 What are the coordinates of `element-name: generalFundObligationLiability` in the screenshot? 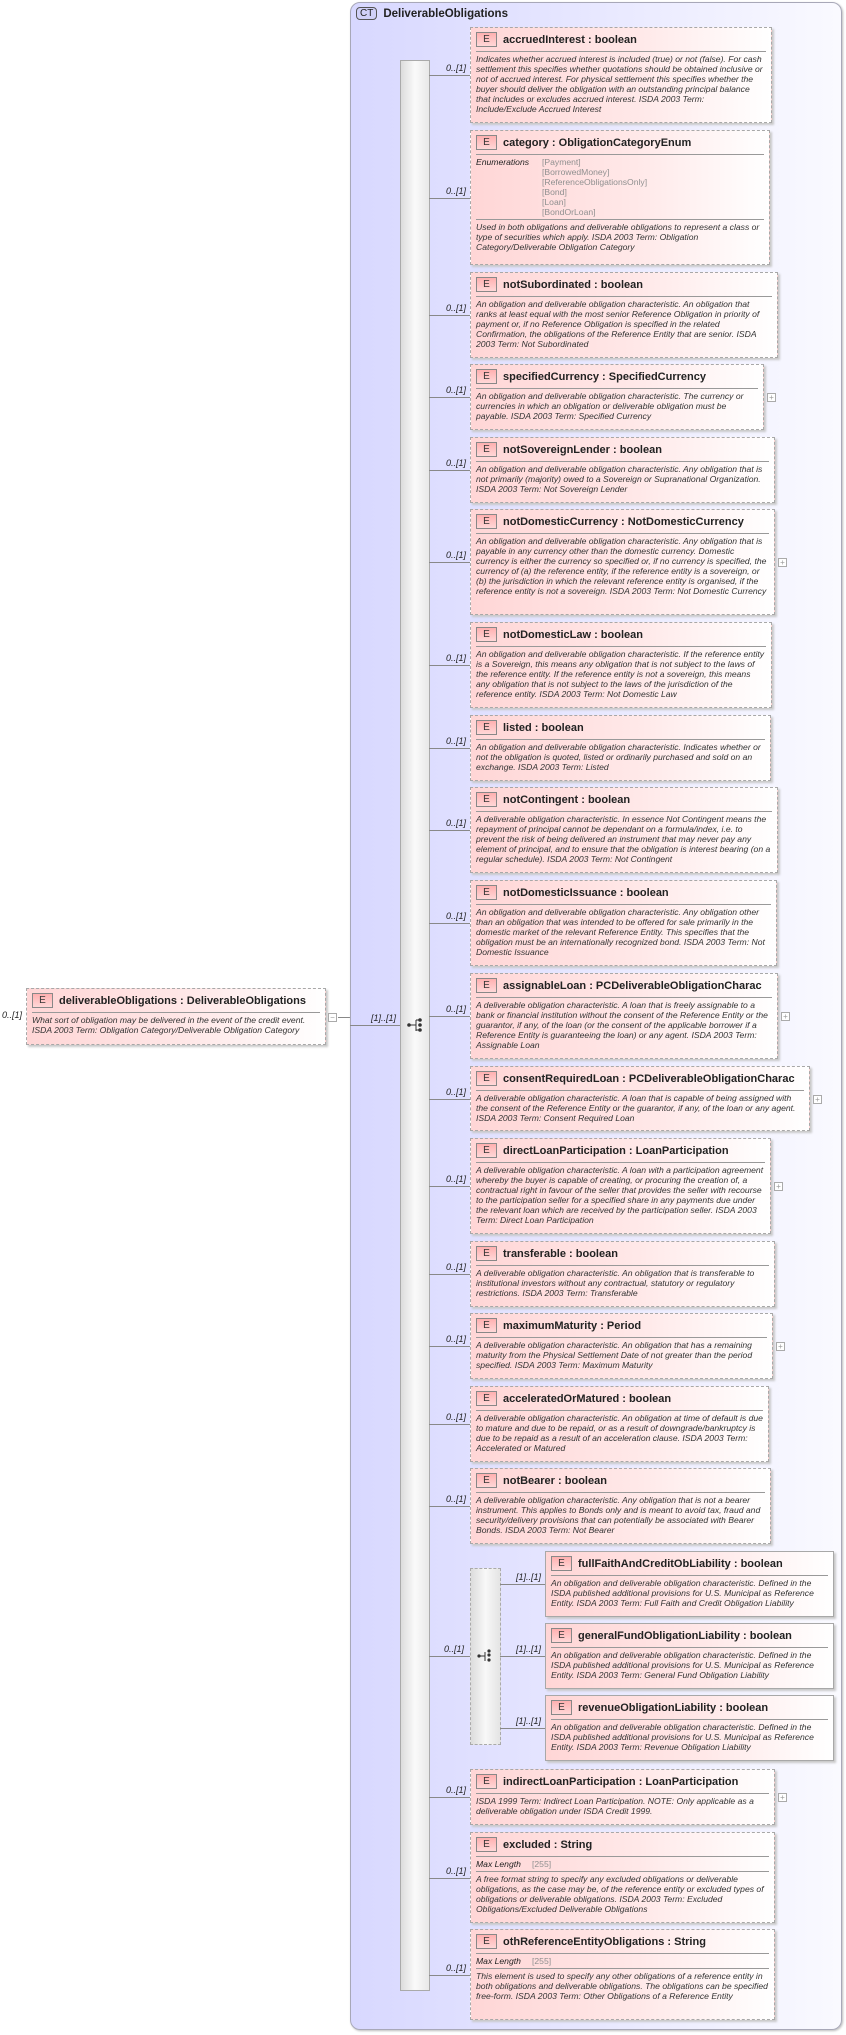 It's located at (659, 1635).